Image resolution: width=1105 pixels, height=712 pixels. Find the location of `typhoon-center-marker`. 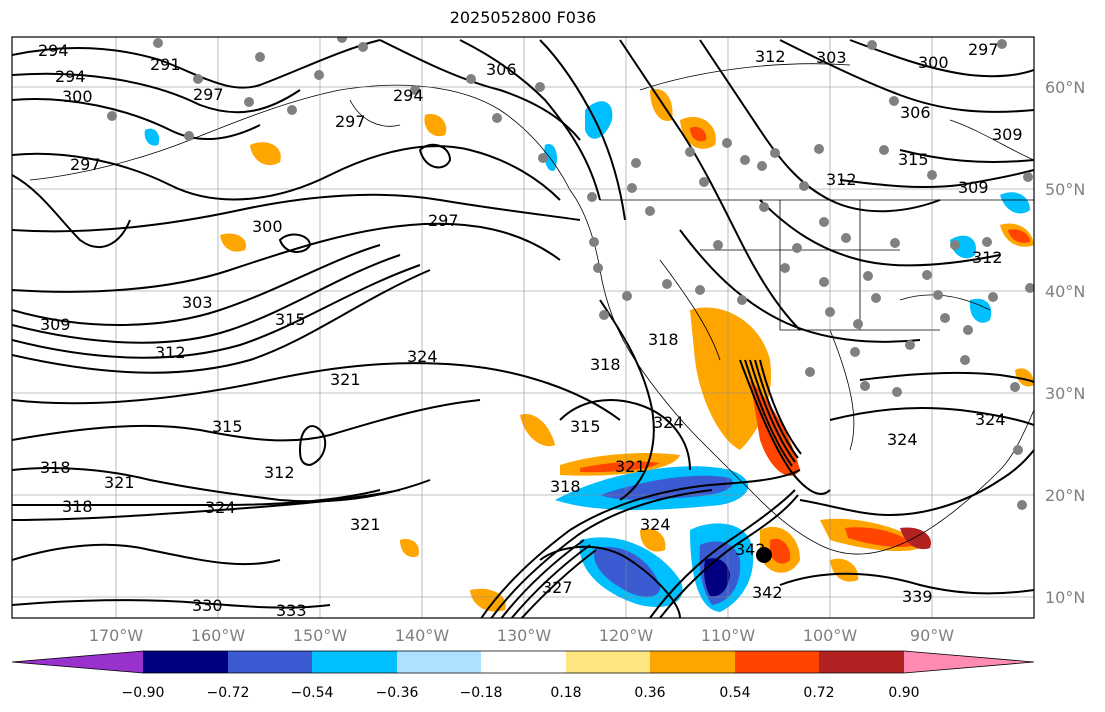

typhoon-center-marker is located at coordinates (764, 555).